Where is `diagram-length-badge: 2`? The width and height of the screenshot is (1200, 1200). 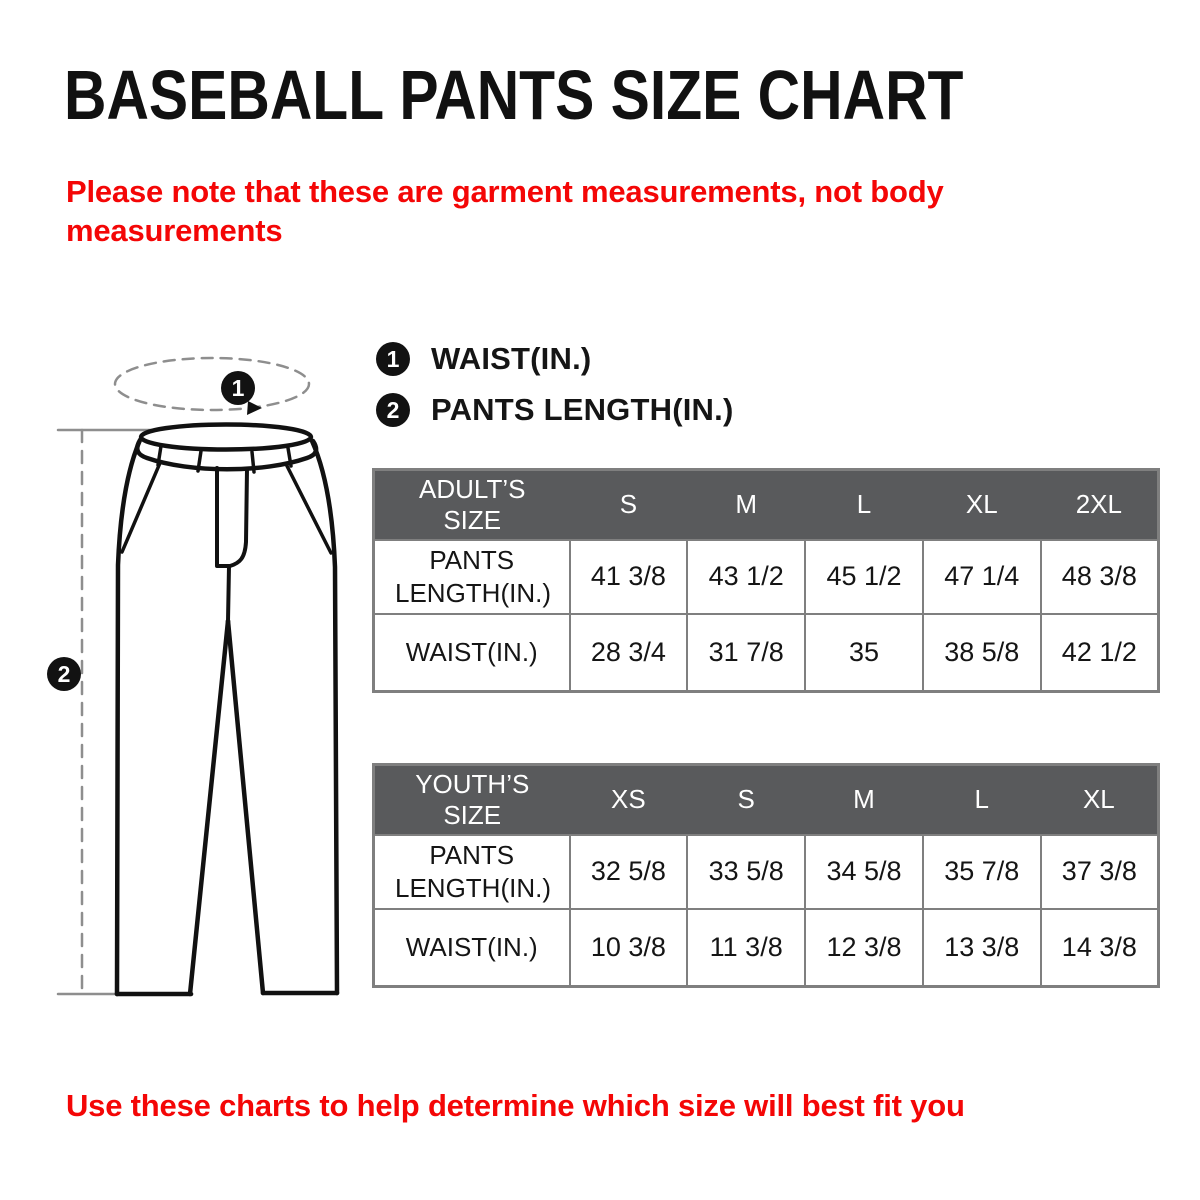
diagram-length-badge: 2 is located at coordinates (64, 674).